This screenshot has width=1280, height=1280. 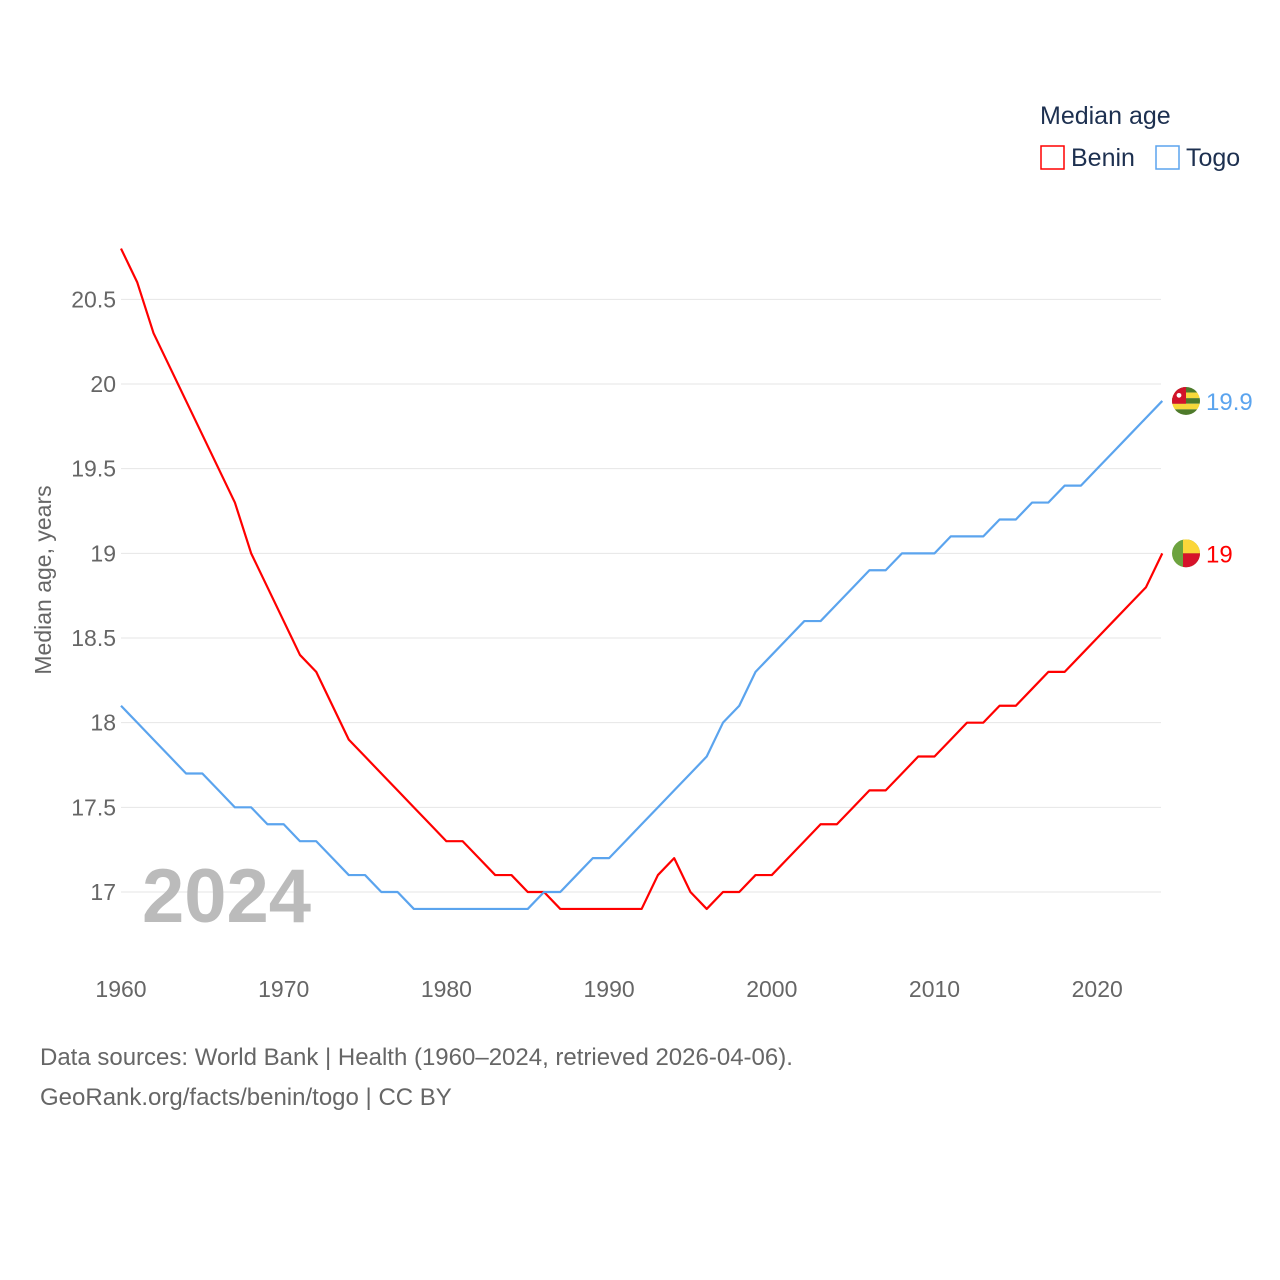 What do you see at coordinates (1103, 158) in the screenshot?
I see `legend-label: Benin` at bounding box center [1103, 158].